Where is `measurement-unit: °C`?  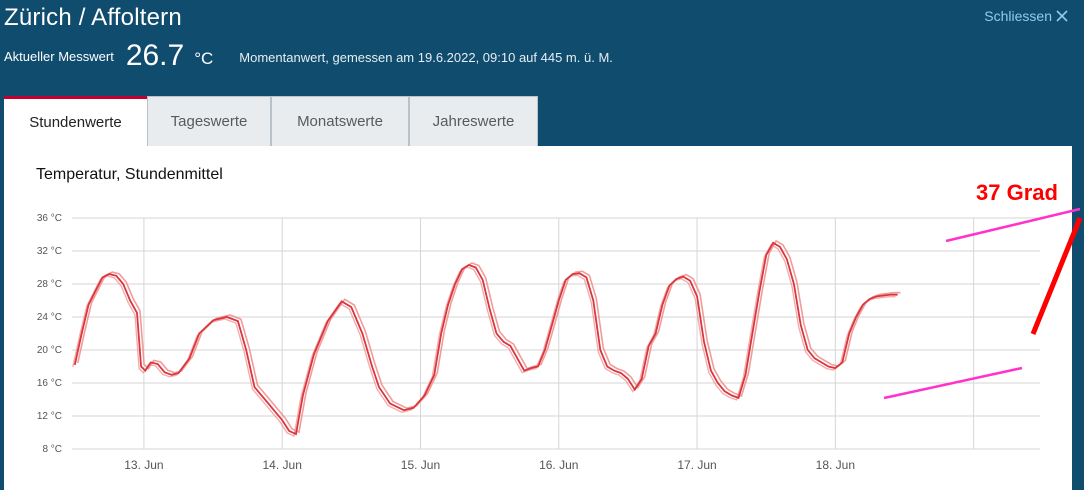
measurement-unit: °C is located at coordinates (204, 58).